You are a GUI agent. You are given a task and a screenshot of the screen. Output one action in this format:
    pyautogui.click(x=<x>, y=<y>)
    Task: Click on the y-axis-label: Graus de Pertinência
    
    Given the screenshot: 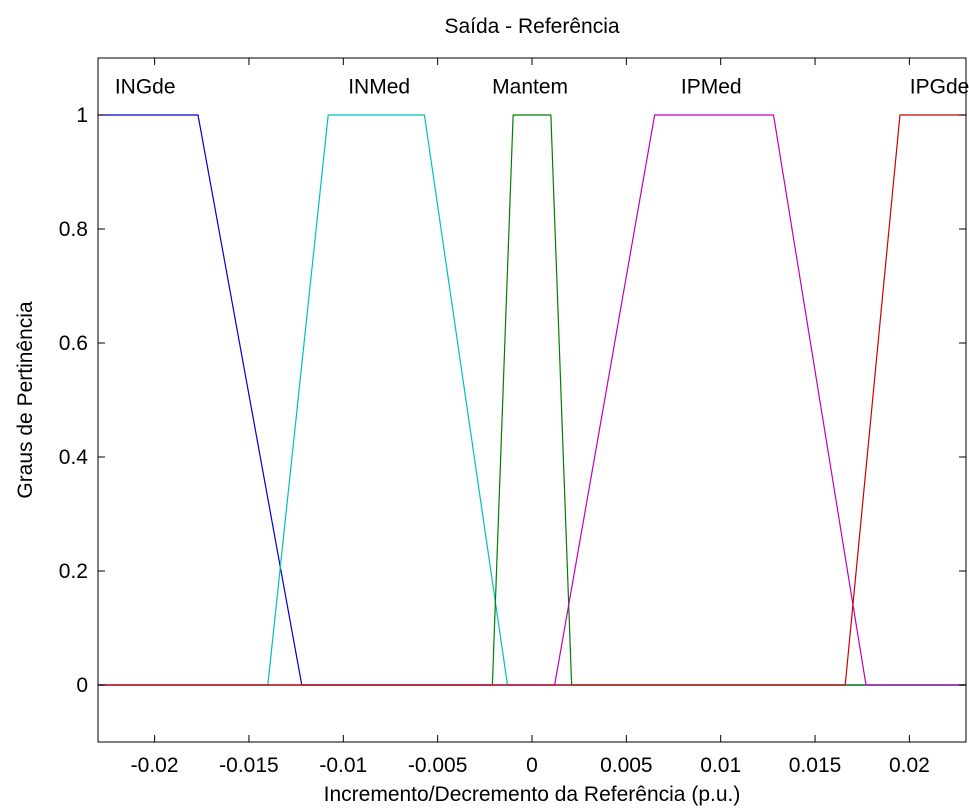 What is the action you would take?
    pyautogui.click(x=25, y=400)
    